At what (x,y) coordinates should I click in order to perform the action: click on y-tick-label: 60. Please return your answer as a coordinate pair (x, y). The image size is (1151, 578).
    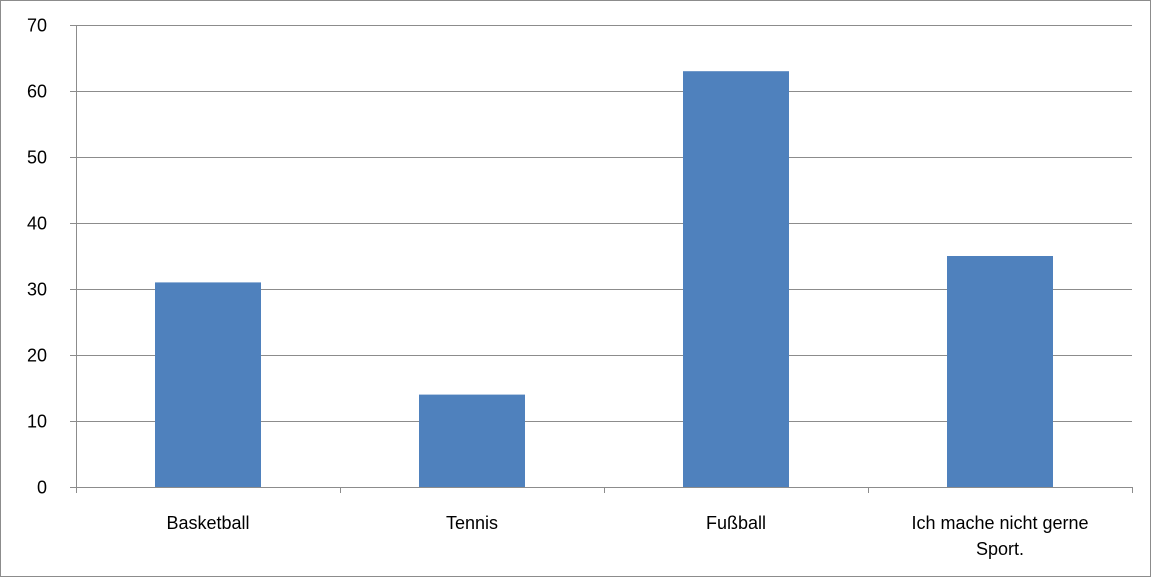
    Looking at the image, I should click on (37, 92).